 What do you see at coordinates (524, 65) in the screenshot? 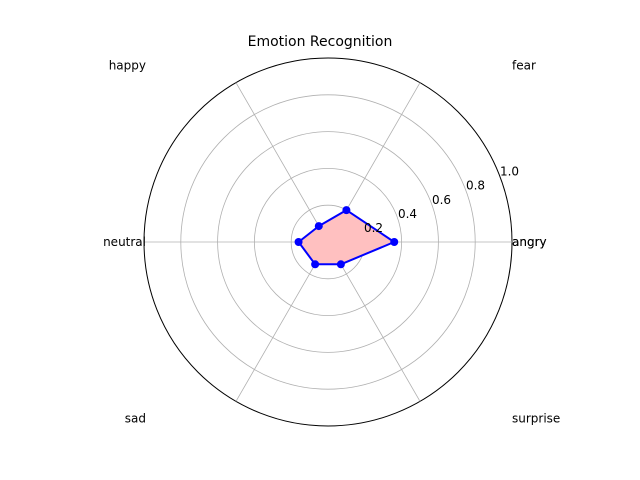
I see `category-label-fear: fear` at bounding box center [524, 65].